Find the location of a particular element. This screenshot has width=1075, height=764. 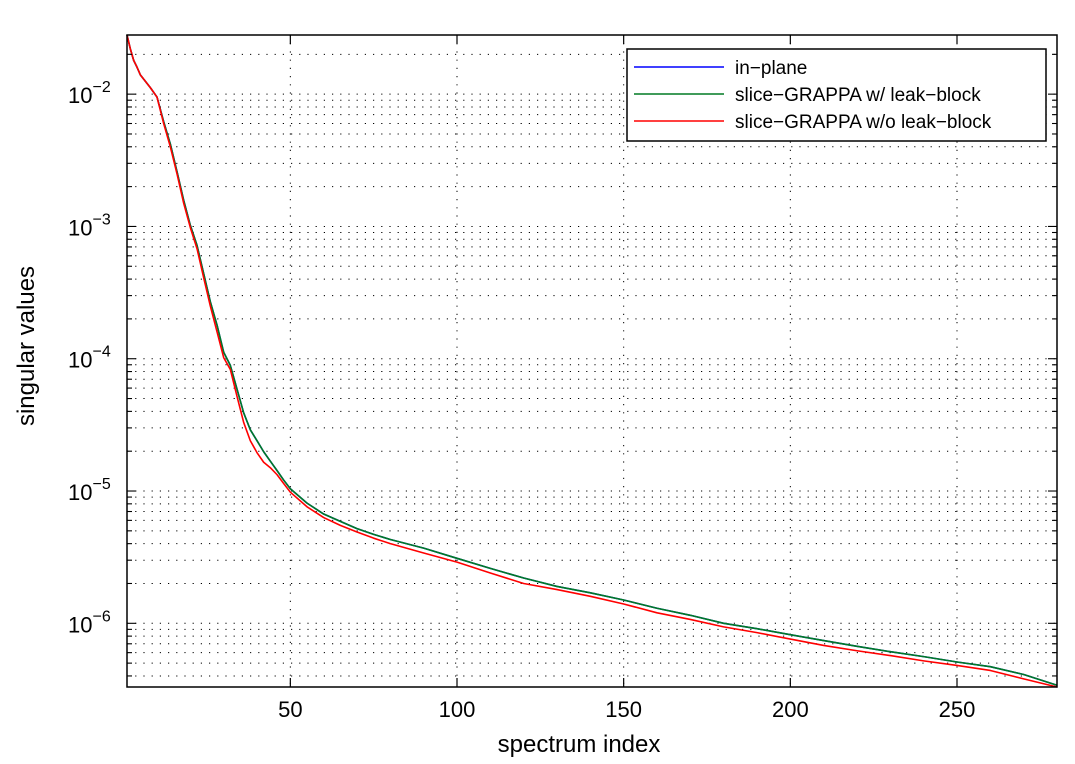

legend-box is located at coordinates (836, 95).